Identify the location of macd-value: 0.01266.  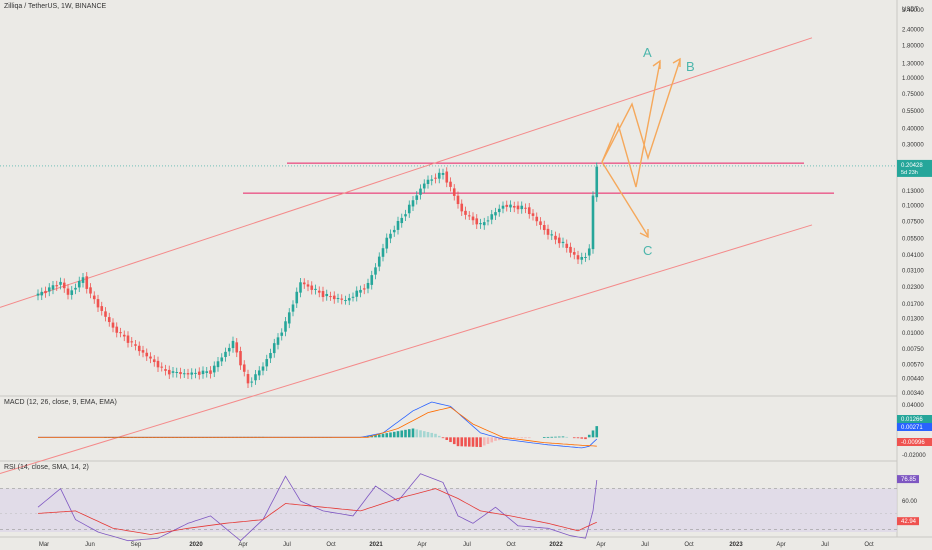
(912, 420).